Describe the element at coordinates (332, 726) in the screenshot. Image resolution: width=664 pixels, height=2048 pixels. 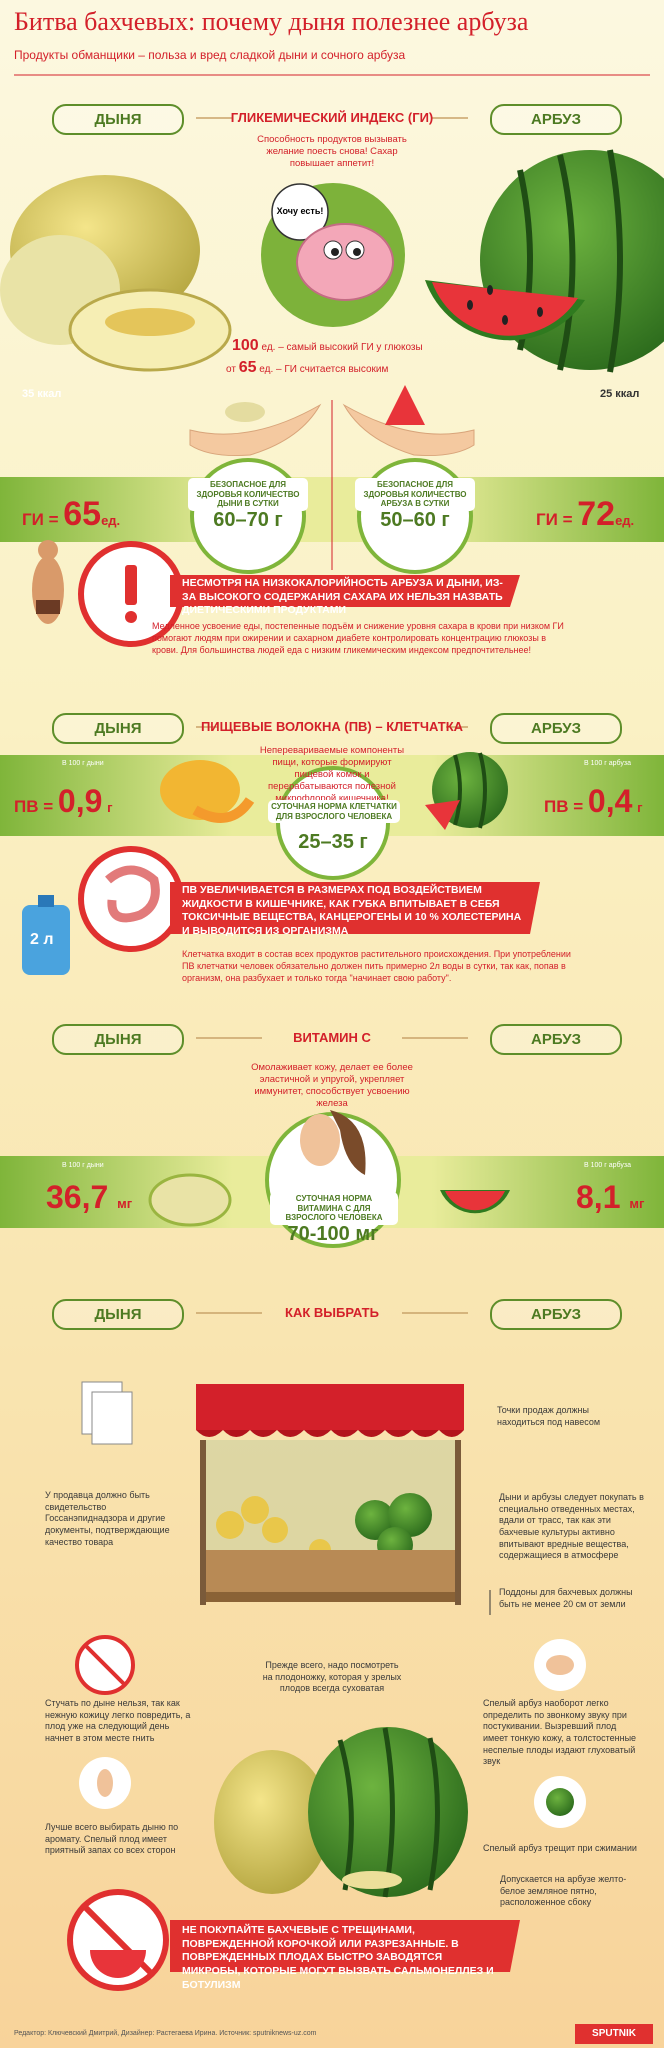
I see `section-title: ПИЩЕВЫЕ ВОЛОКНА (ПВ) – КЛЕТЧАТКА` at that location.